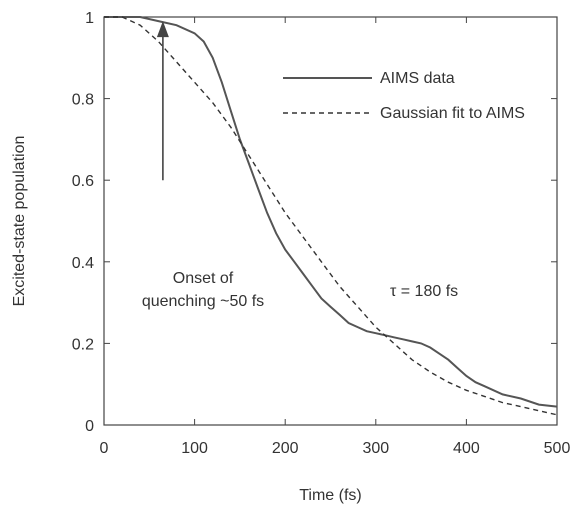 This screenshot has height=510, width=578. Describe the element at coordinates (557, 448) in the screenshot. I see `x-tick-label: 500` at that location.